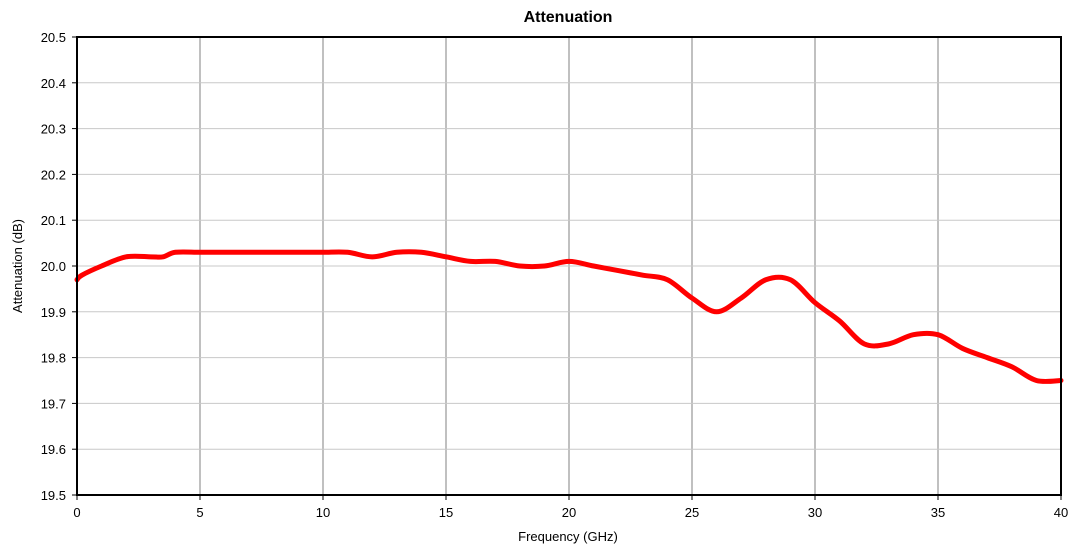  I want to click on y-tick-label: 20.0, so click(53, 266).